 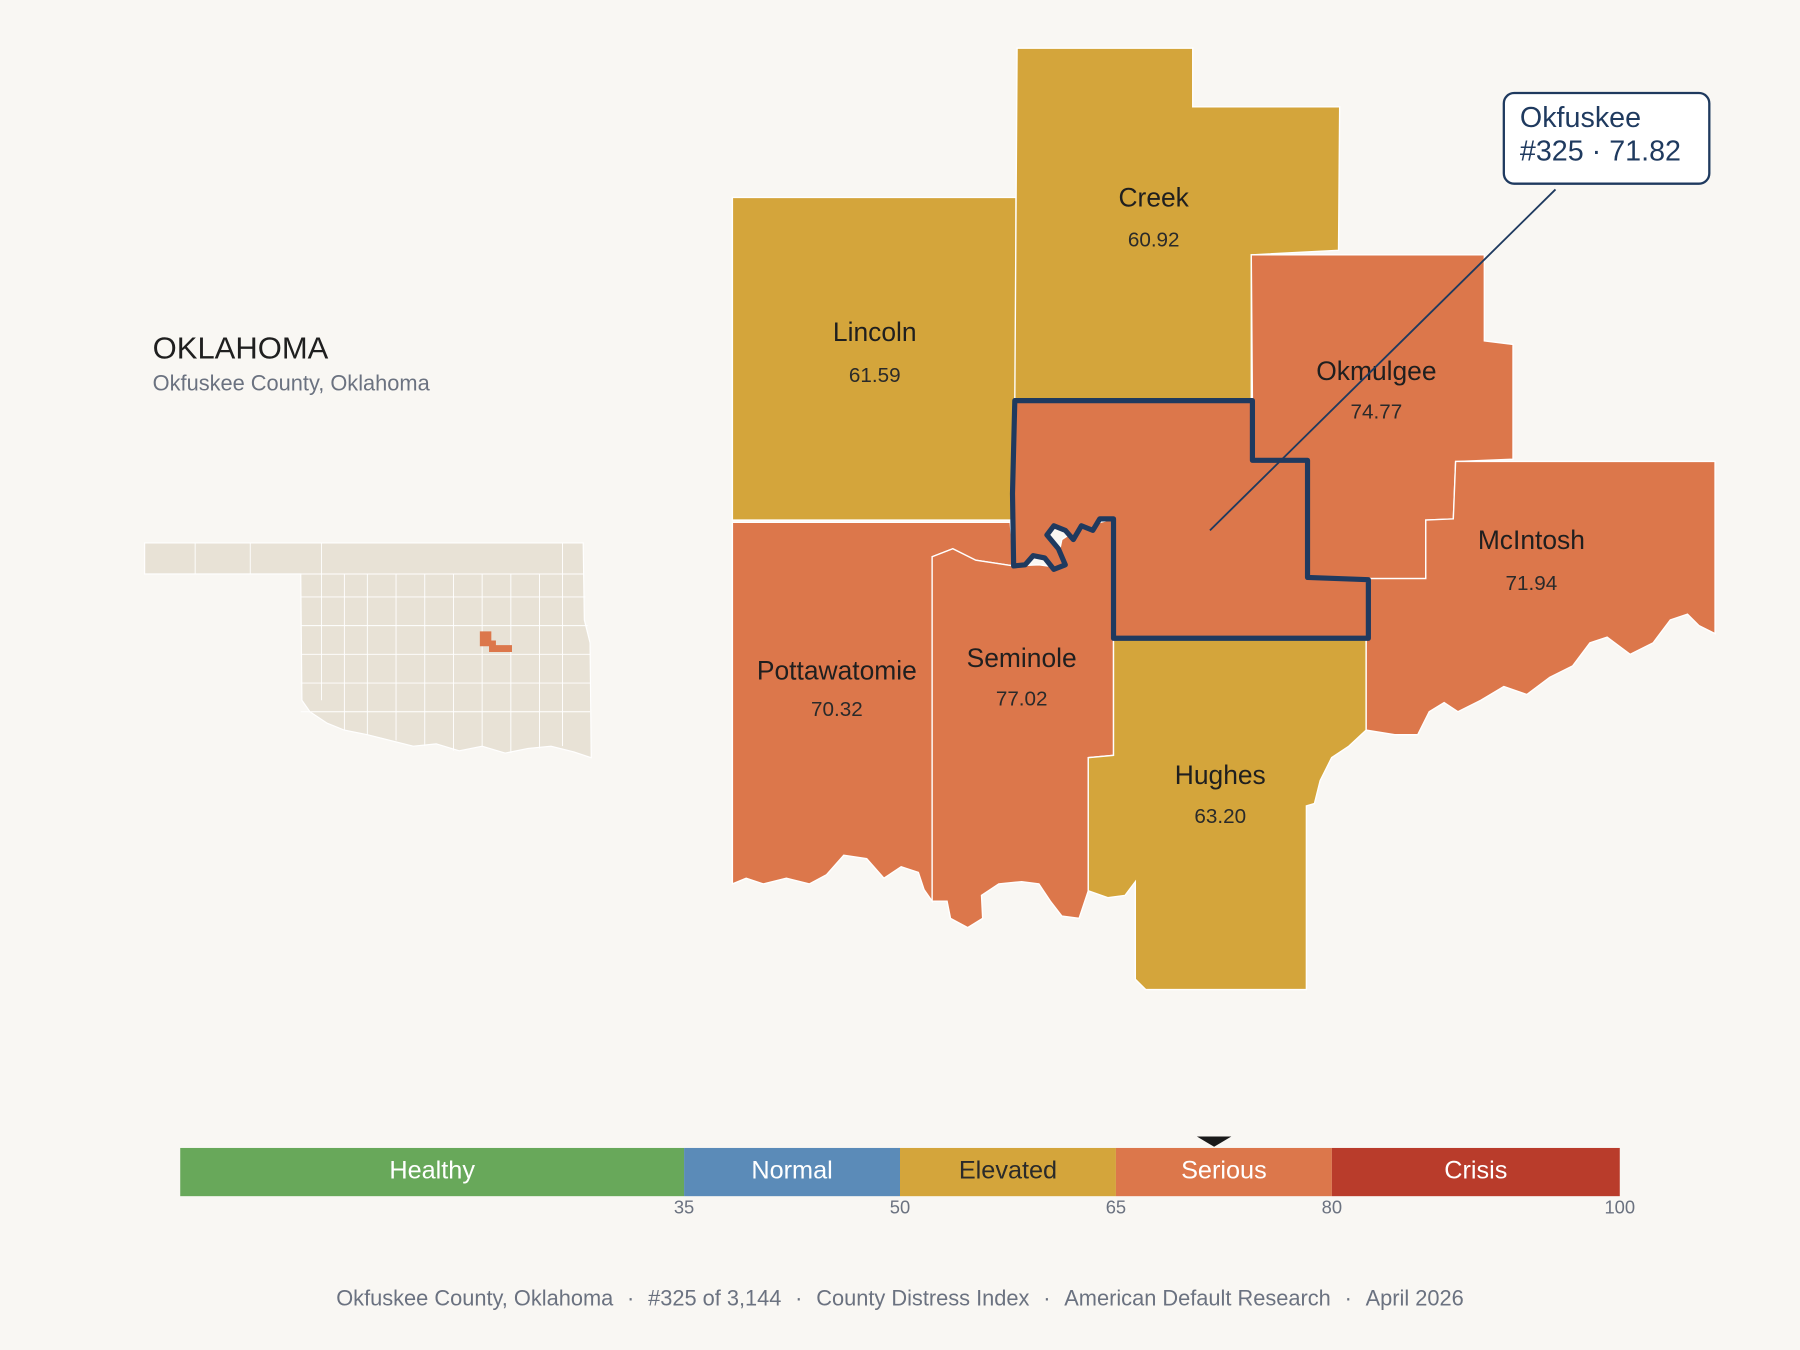 What do you see at coordinates (1197, 1297) in the screenshot?
I see `footer-part: American Default Research` at bounding box center [1197, 1297].